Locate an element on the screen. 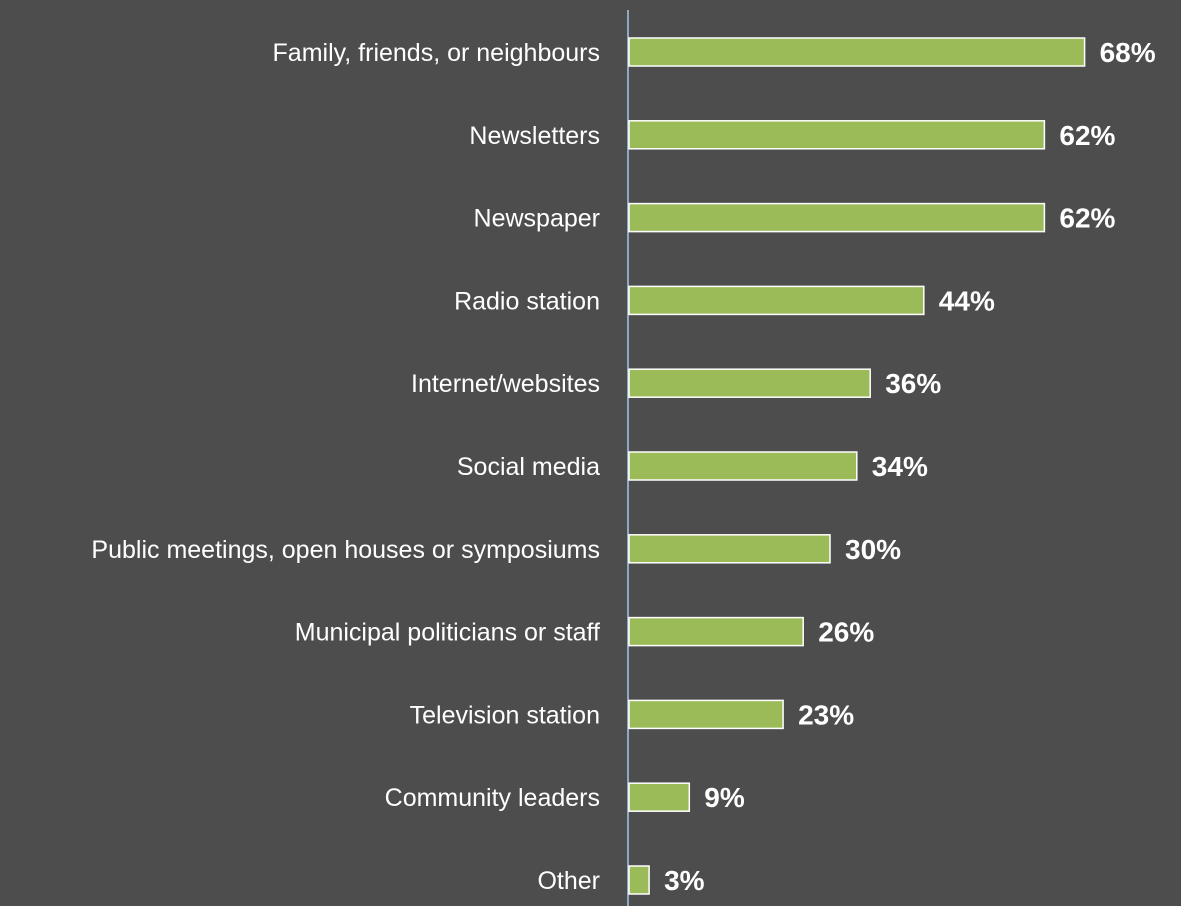 The width and height of the screenshot is (1181, 906). value-label: 3% is located at coordinates (684, 880).